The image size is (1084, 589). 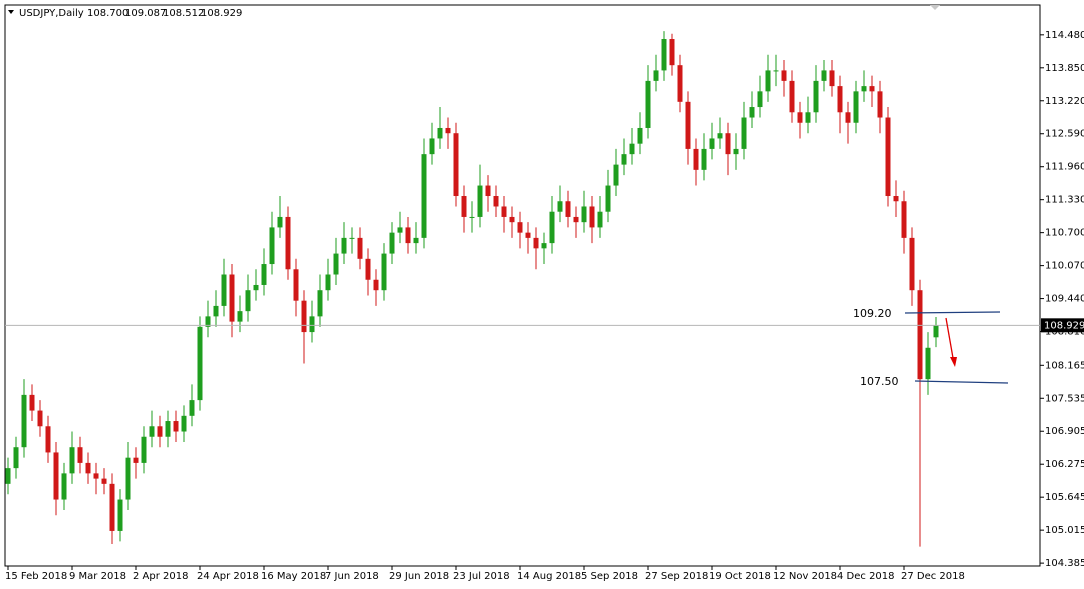 I want to click on x-tick-label: 24 Apr 2018, so click(x=228, y=576).